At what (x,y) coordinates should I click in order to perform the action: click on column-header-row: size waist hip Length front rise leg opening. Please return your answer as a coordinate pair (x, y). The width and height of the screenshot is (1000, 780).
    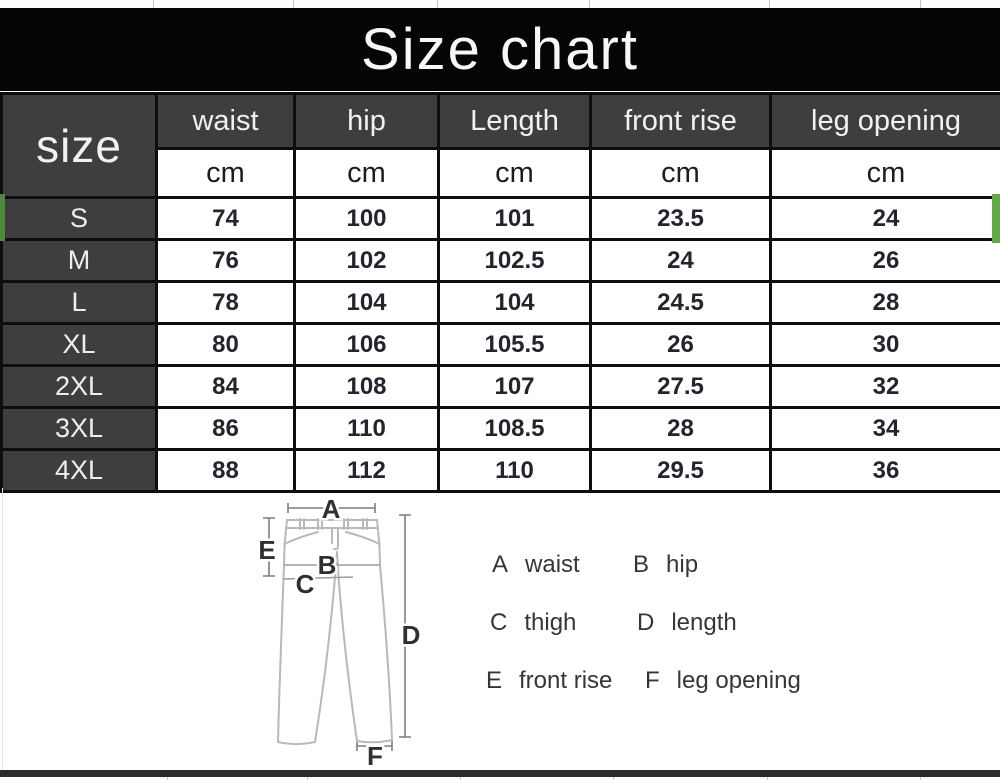
    Looking at the image, I should click on (500, 145).